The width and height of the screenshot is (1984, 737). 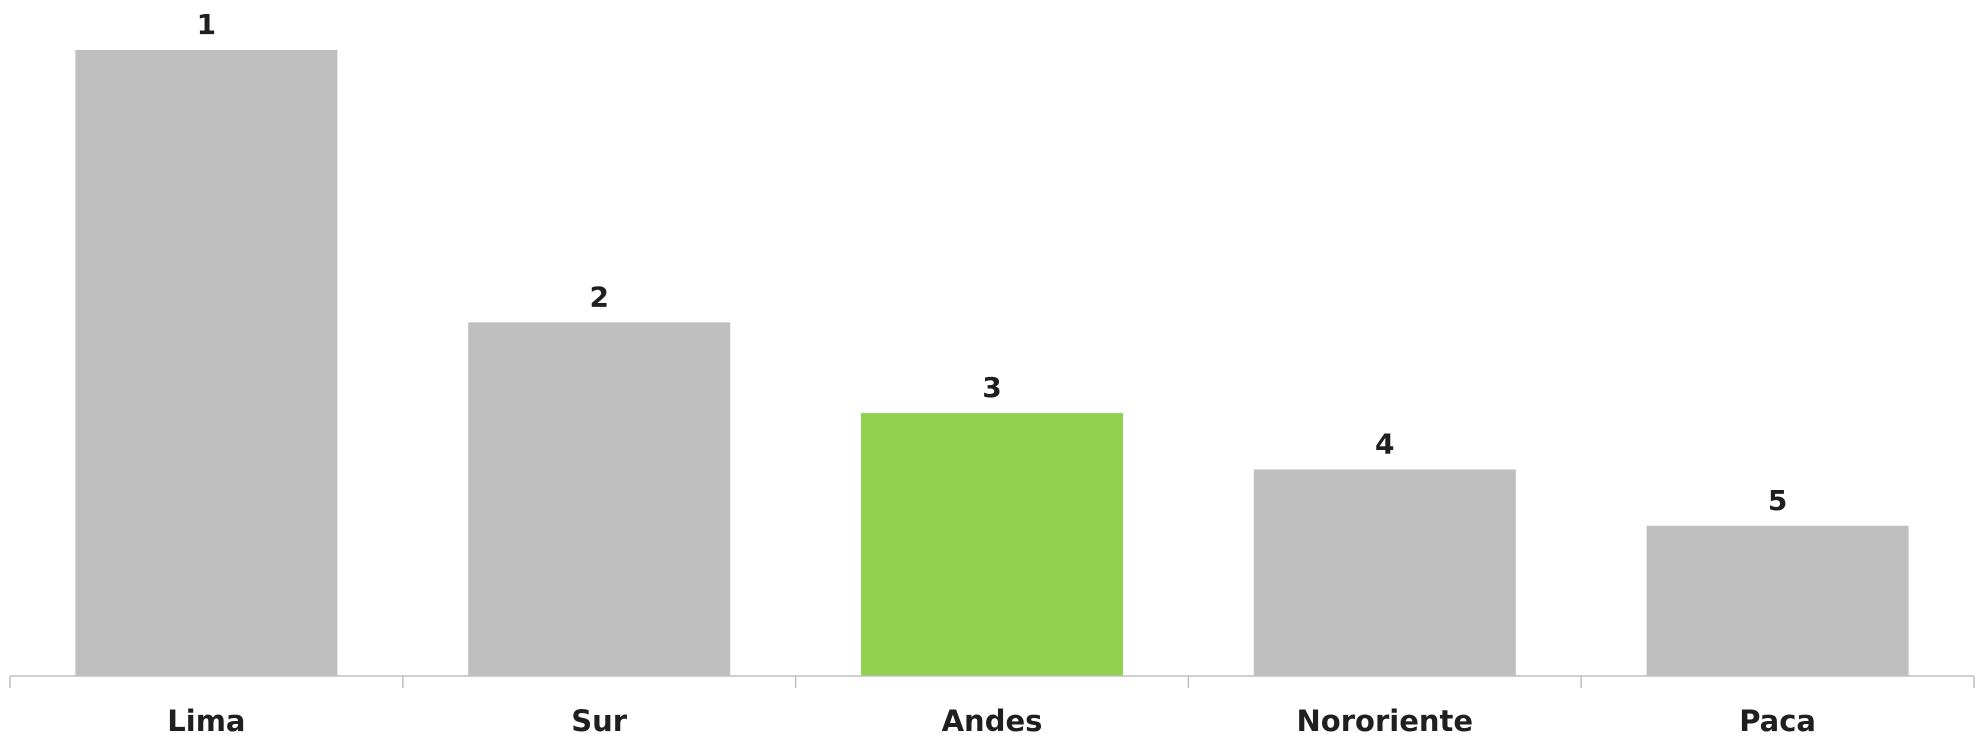 I want to click on bar-sur, so click(x=599, y=499).